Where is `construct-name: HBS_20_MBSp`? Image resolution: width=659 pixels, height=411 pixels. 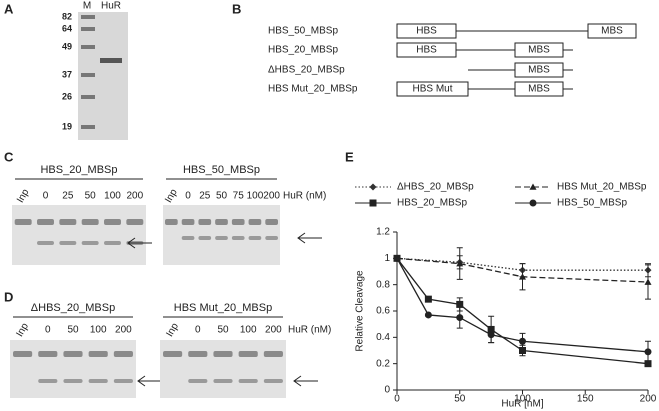
construct-name: HBS_20_MBSp is located at coordinates (303, 50).